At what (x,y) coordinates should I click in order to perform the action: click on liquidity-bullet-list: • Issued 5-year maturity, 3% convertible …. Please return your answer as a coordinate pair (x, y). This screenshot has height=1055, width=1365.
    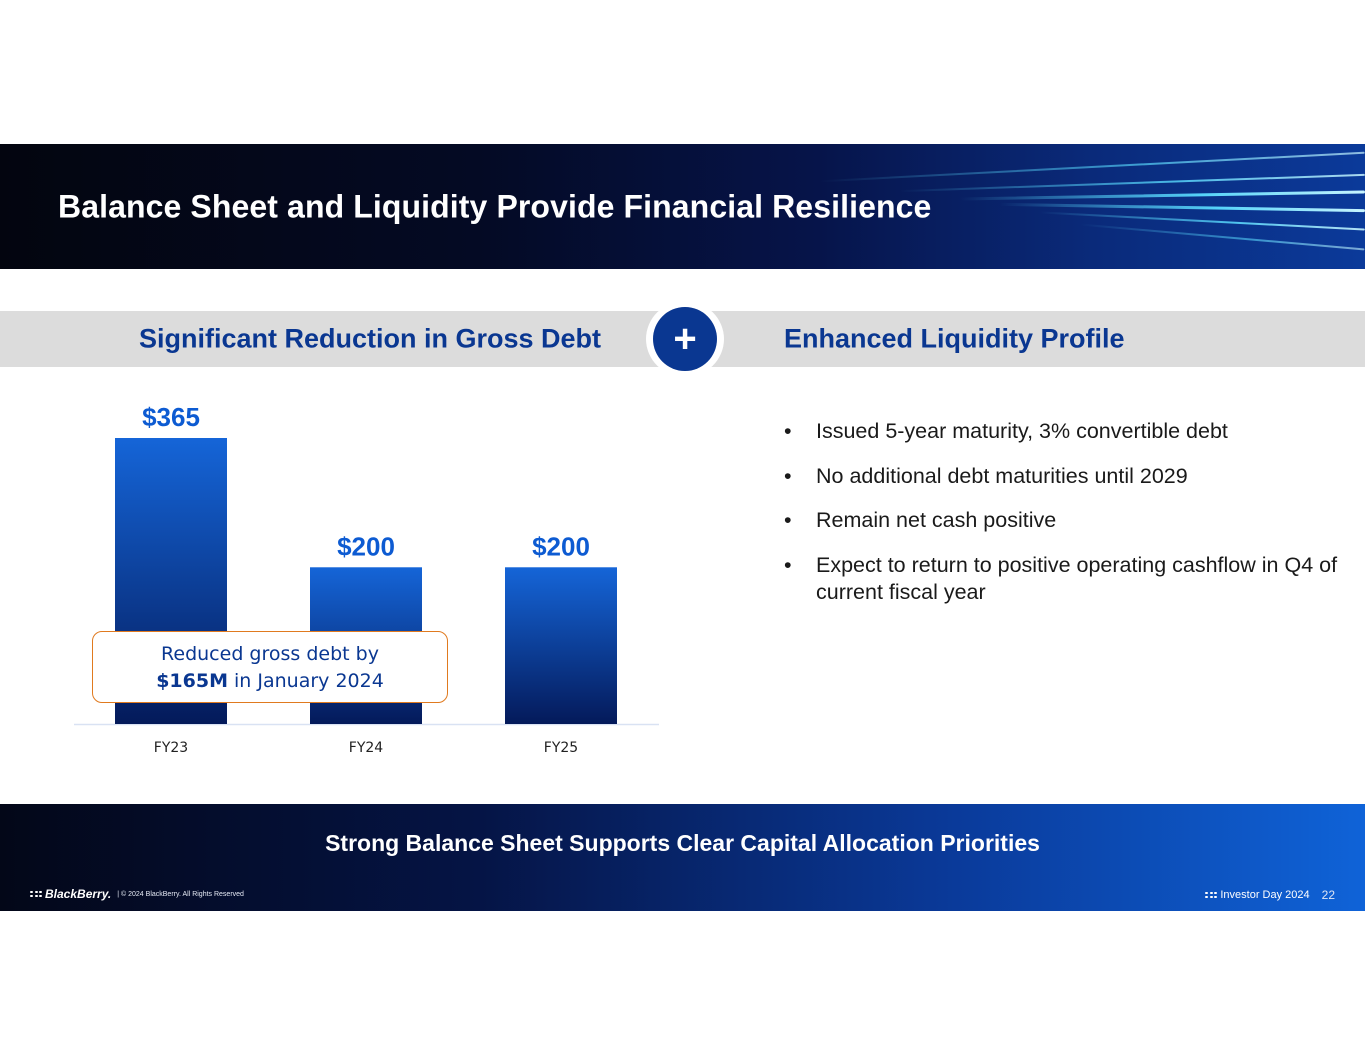
    Looking at the image, I should click on (1064, 520).